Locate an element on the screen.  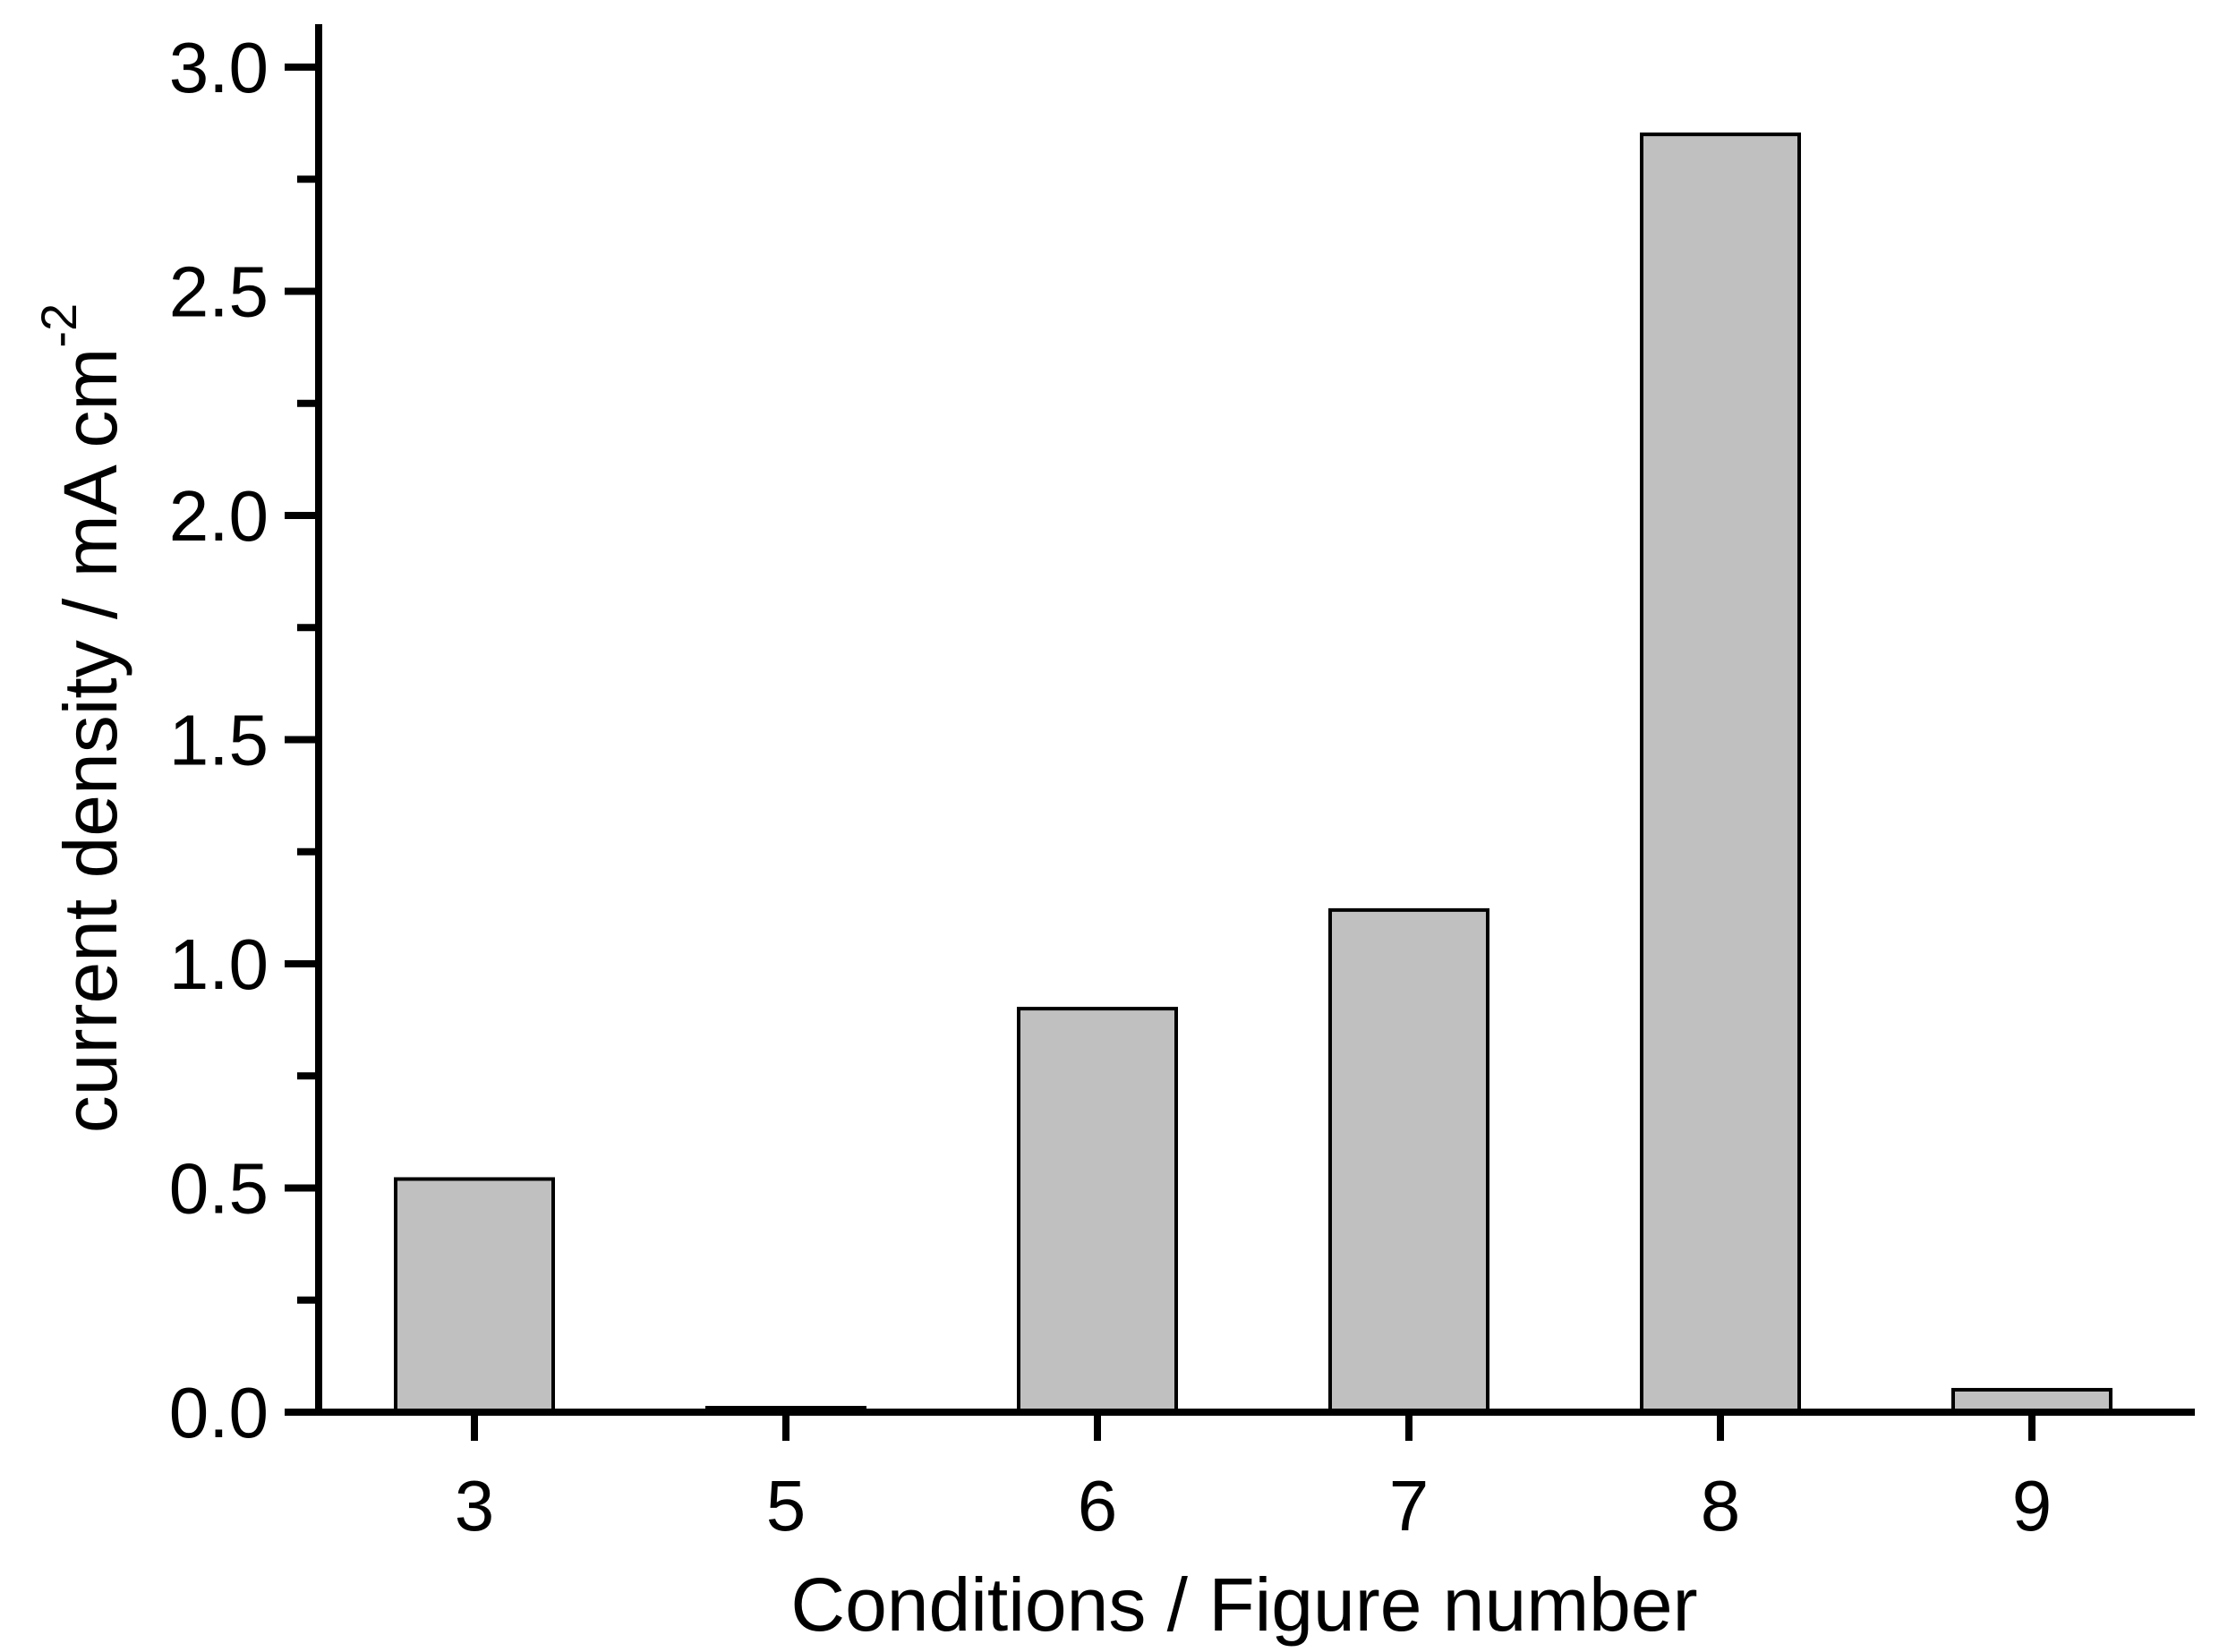
y-axis-title: current density / mA cm-2 is located at coordinates (81, 718).